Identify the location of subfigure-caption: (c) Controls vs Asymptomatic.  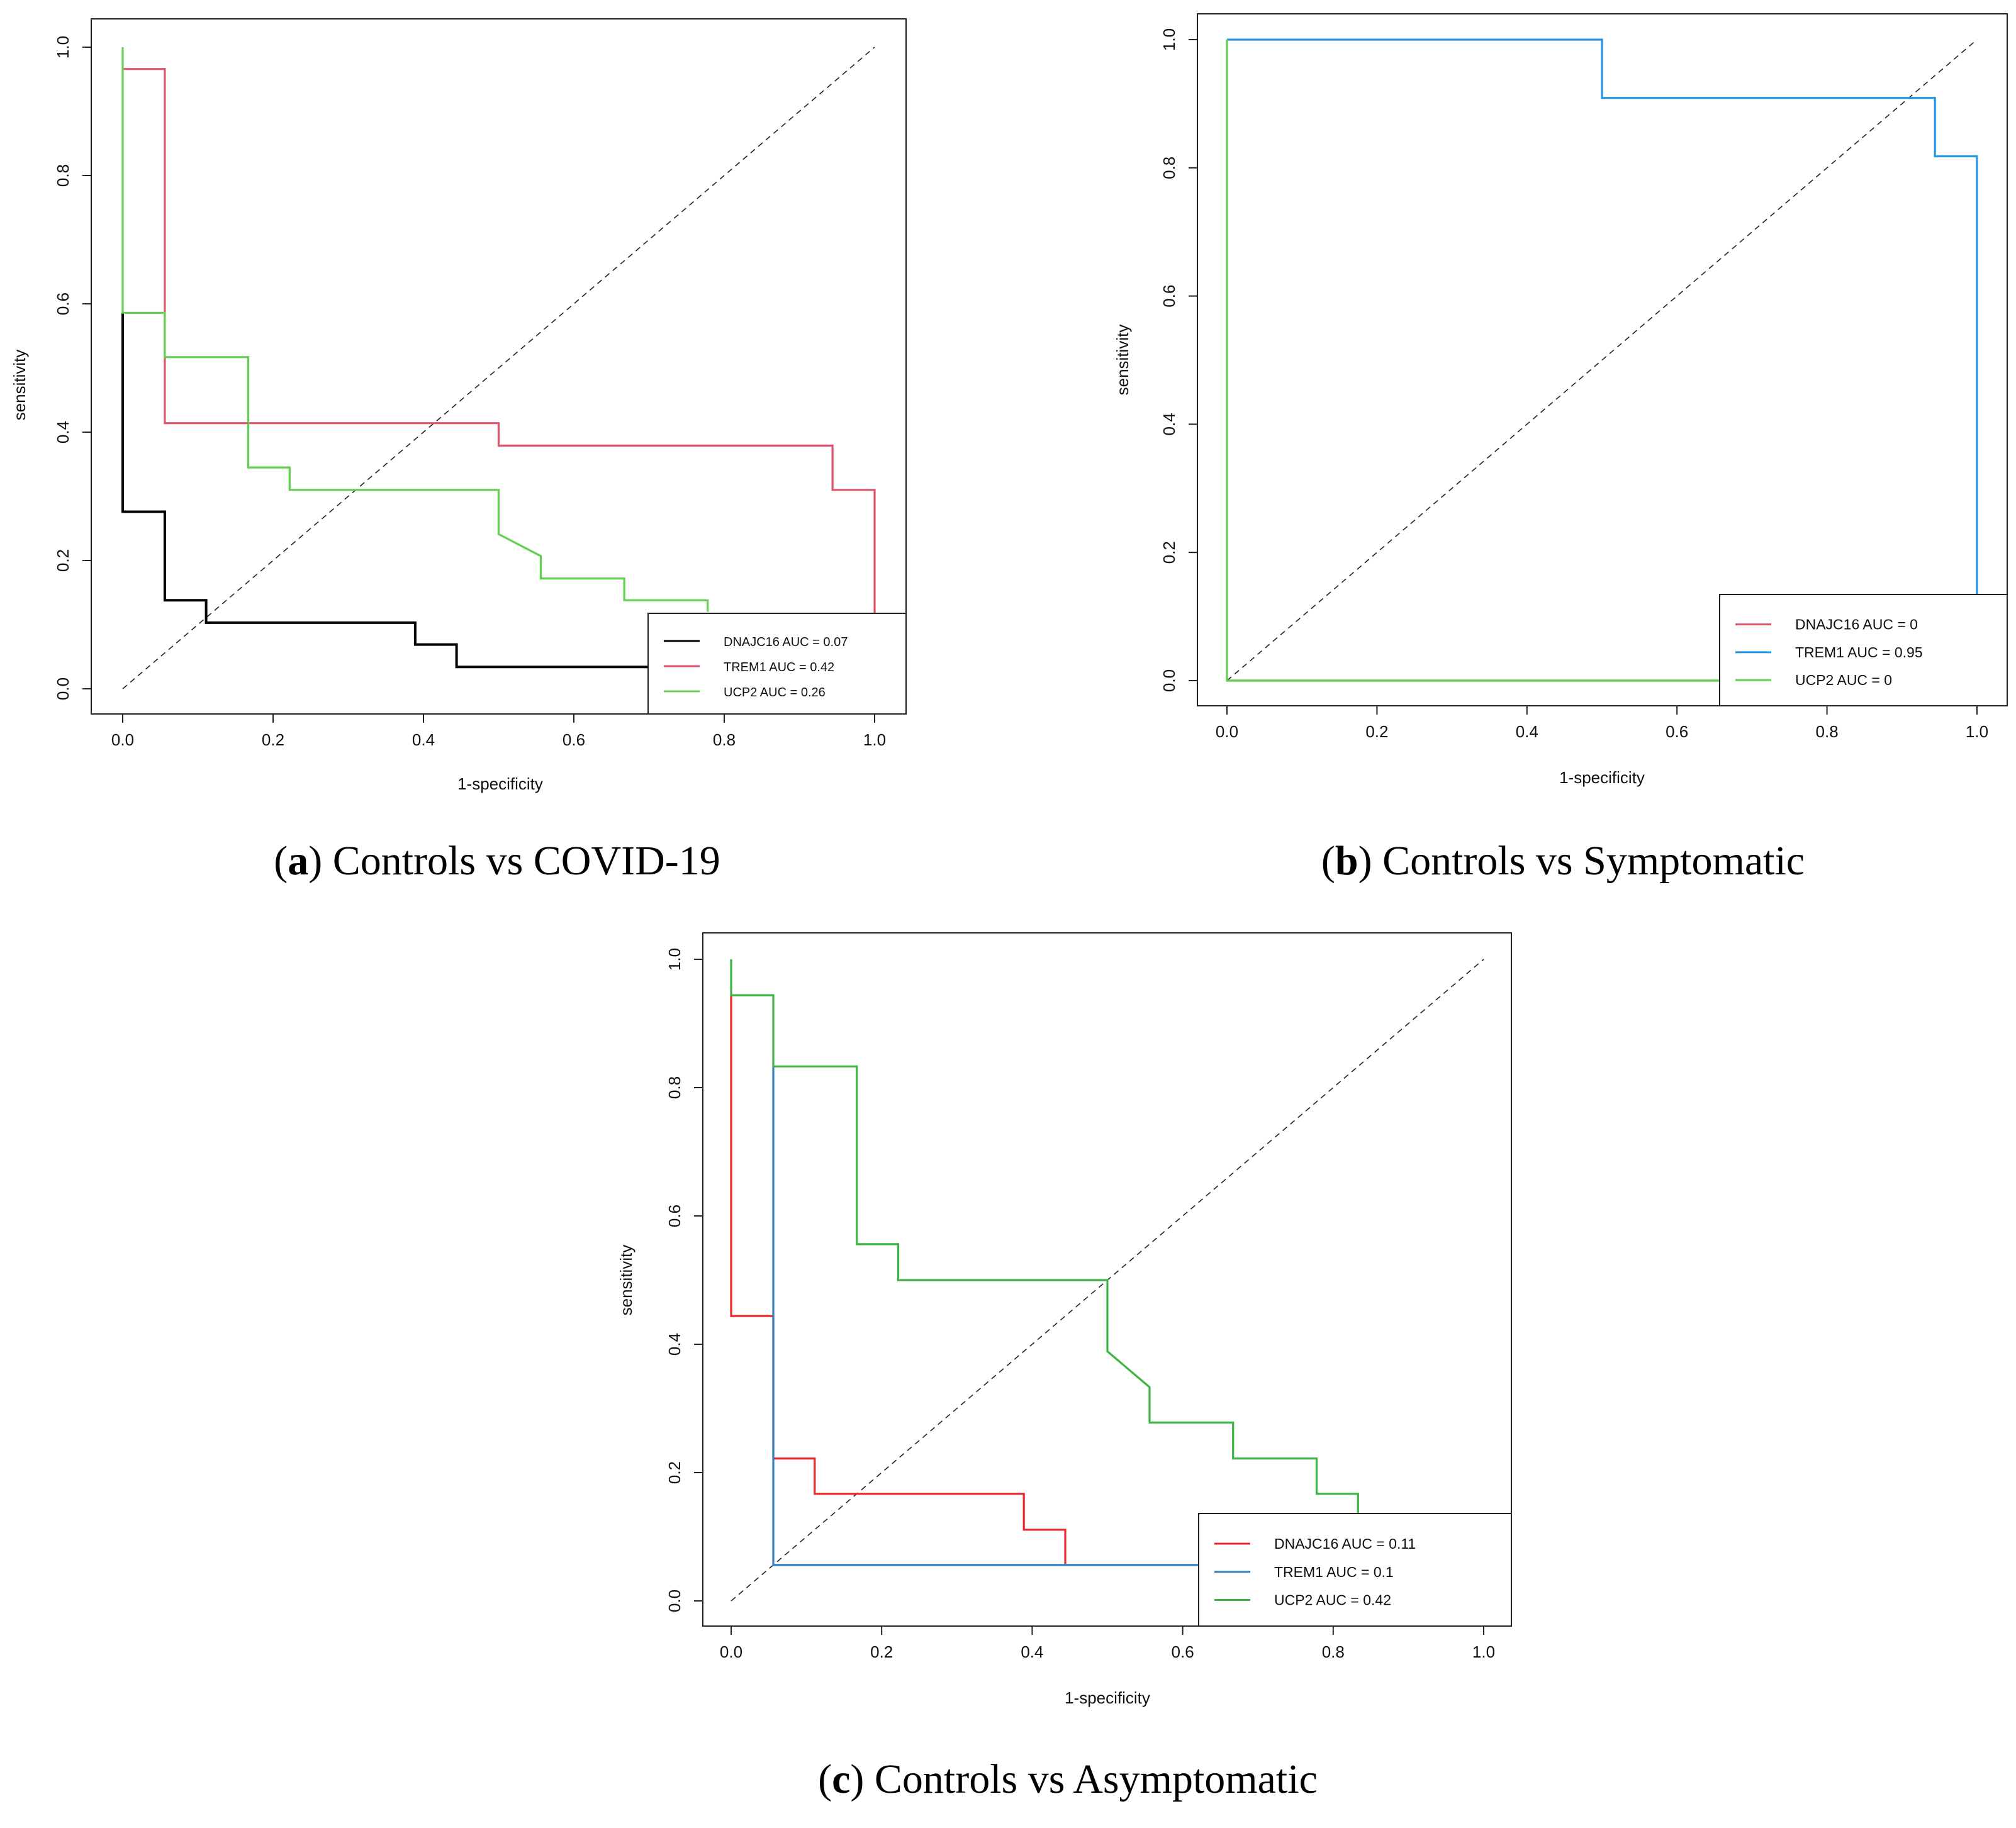
(1068, 1779).